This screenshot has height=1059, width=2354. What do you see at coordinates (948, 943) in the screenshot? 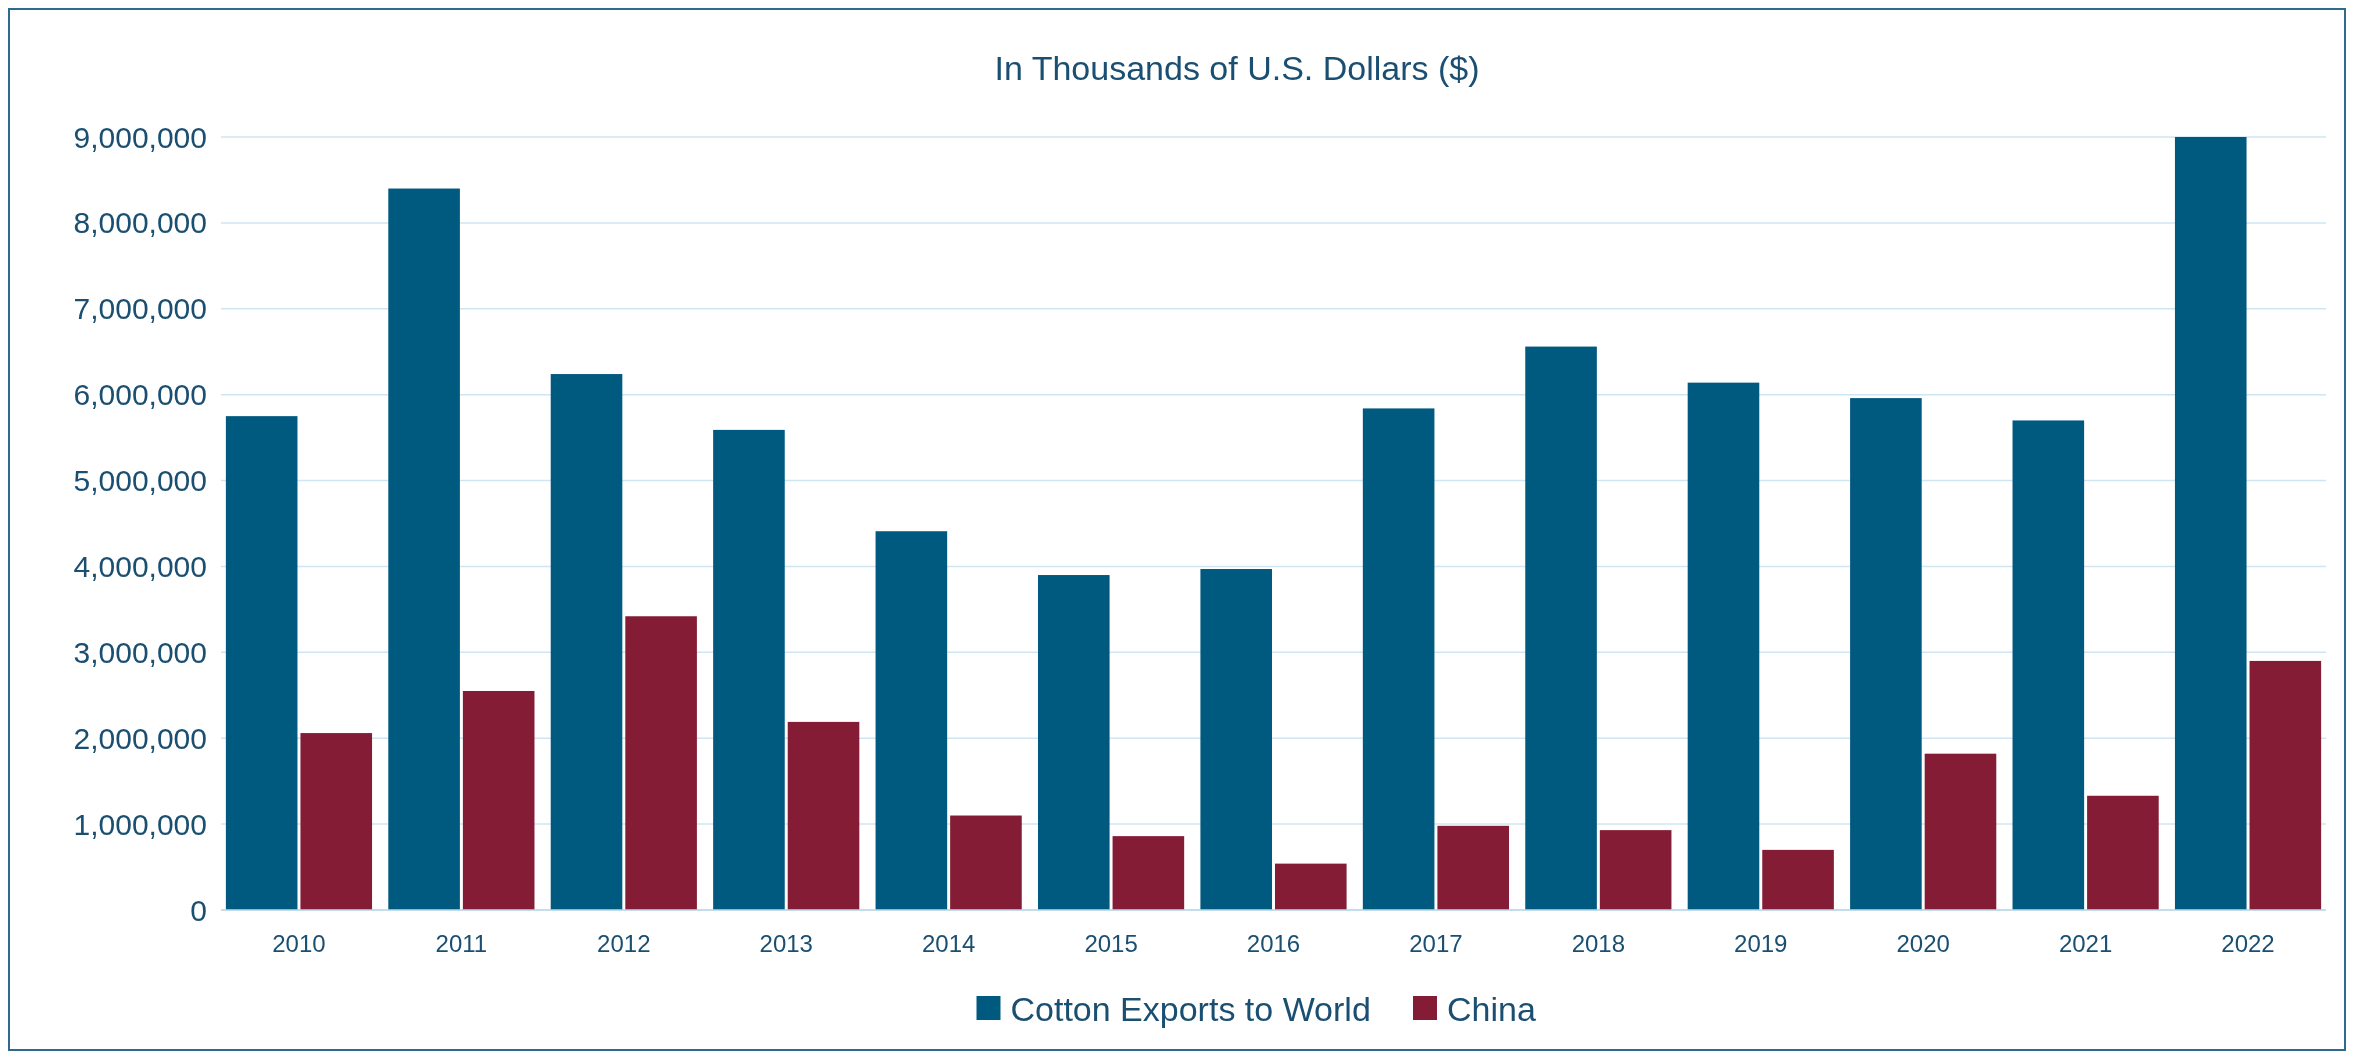
I see `x-tick-label: 2014` at bounding box center [948, 943].